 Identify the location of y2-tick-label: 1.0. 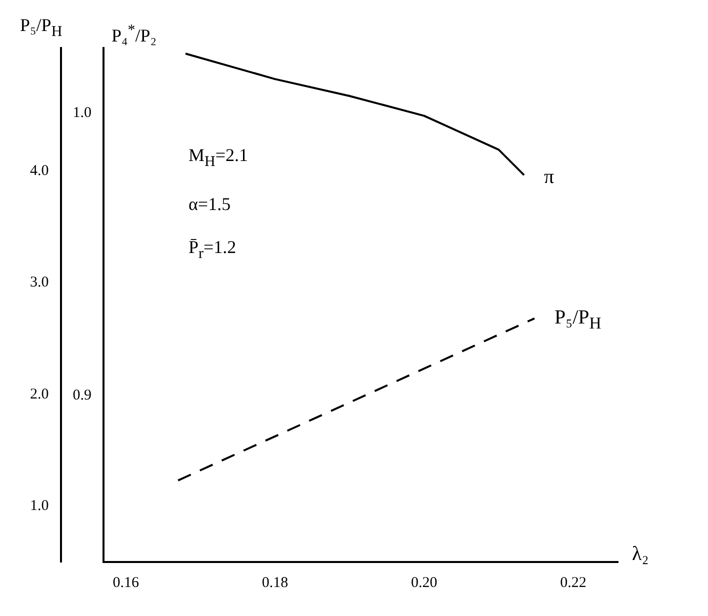
(82, 112).